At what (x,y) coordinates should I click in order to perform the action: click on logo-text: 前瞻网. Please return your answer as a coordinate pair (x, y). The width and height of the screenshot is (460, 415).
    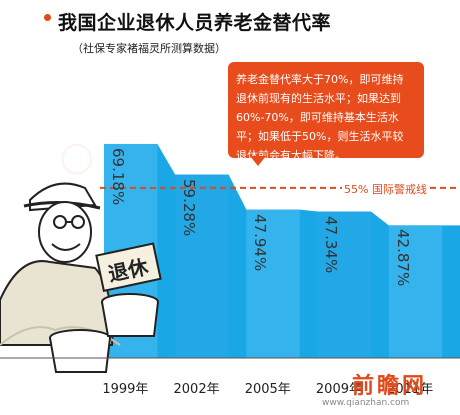
    Looking at the image, I should click on (390, 386).